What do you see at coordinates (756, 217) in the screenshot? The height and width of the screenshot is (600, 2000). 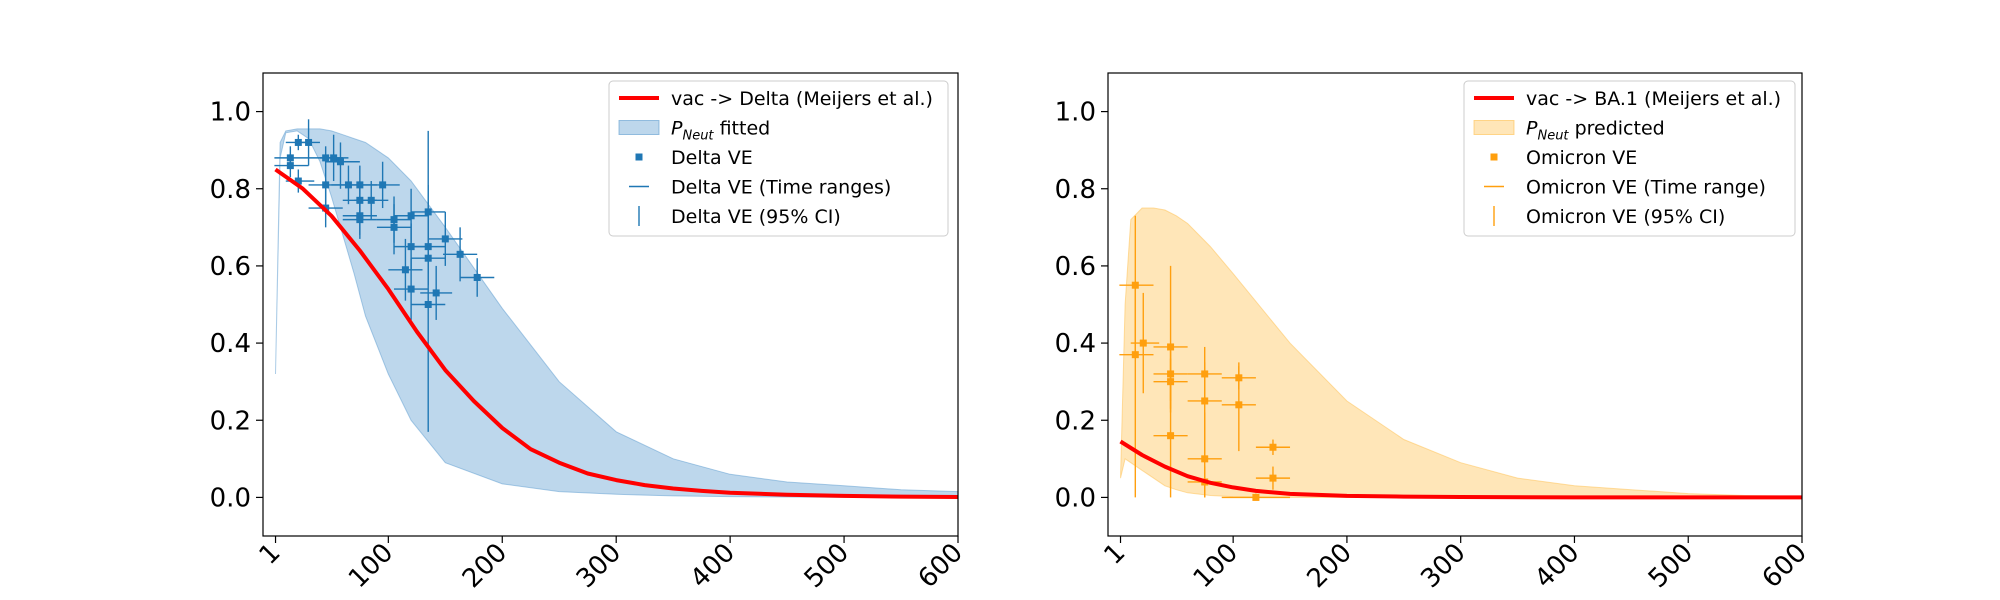 I see `legend-label: Delta VE (95% CI)` at bounding box center [756, 217].